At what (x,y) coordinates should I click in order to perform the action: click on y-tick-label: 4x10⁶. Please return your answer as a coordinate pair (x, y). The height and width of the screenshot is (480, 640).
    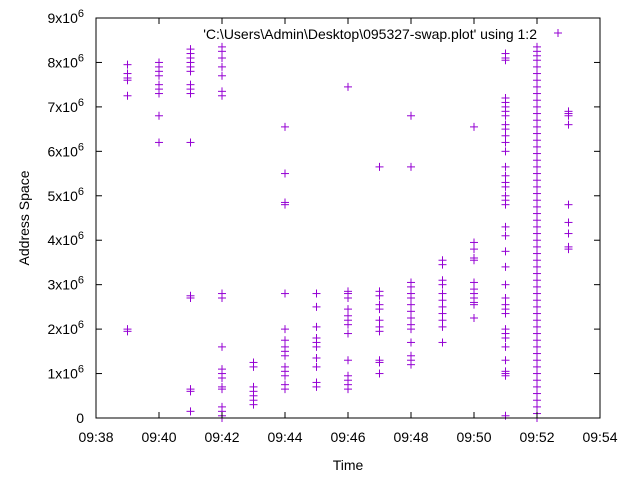
    Looking at the image, I should click on (66, 239).